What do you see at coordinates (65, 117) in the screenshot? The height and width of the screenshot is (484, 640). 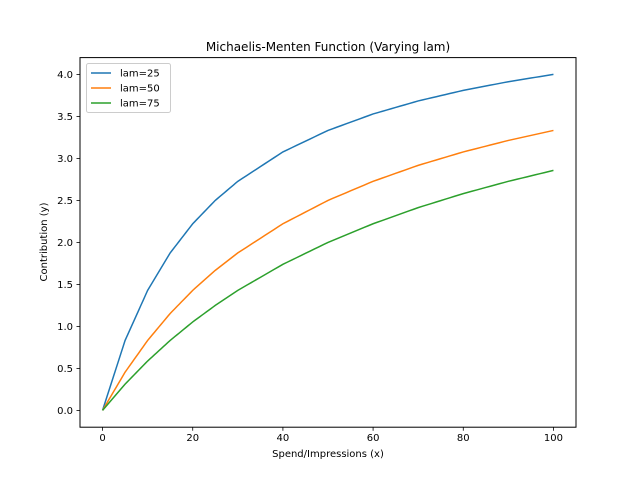 I see `y-tick-label: 3.5` at bounding box center [65, 117].